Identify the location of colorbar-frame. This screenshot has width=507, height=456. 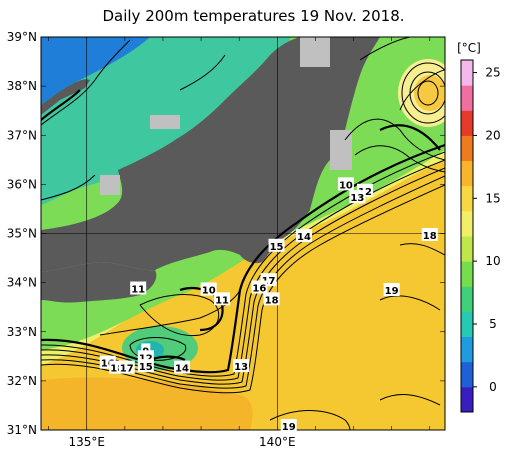
(467, 236).